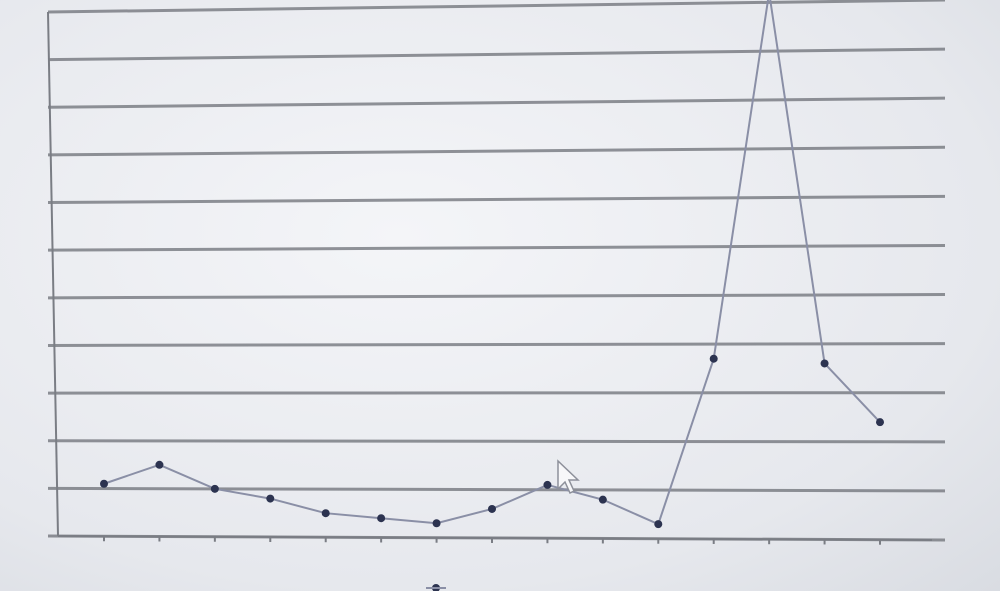 This screenshot has height=591, width=1000. What do you see at coordinates (495, 538) in the screenshot?
I see `x-axis` at bounding box center [495, 538].